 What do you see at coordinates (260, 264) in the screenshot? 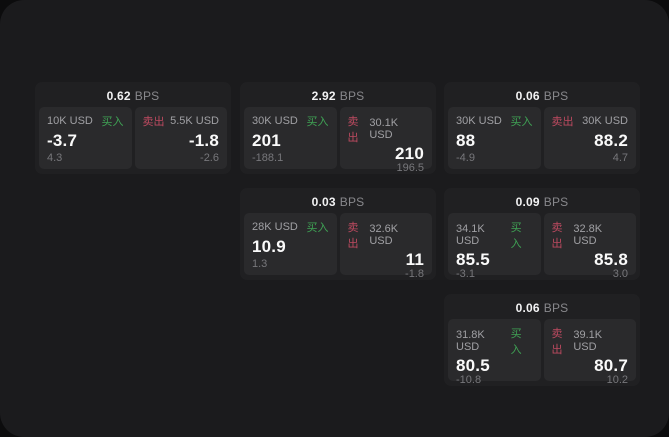
I see `buy-change: 1.3` at bounding box center [260, 264].